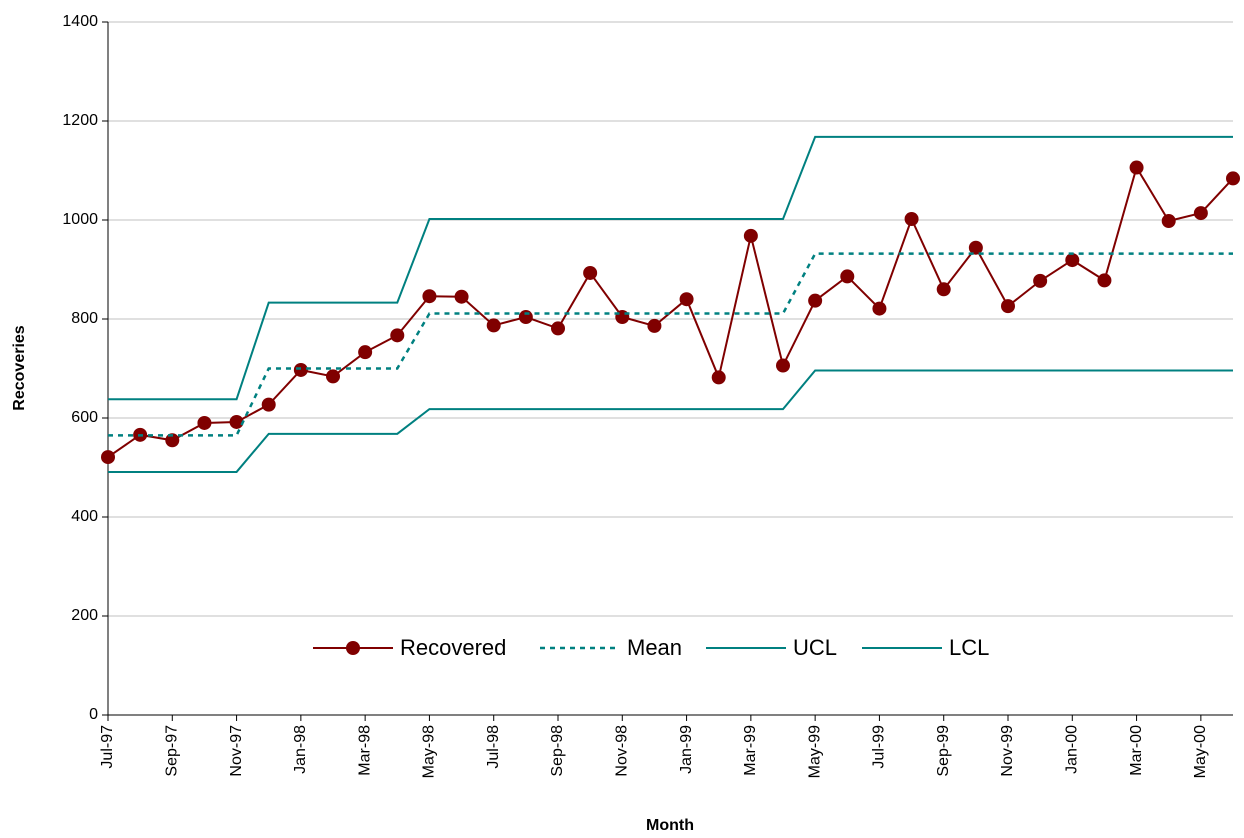  I want to click on legend-label: LCL, so click(969, 647).